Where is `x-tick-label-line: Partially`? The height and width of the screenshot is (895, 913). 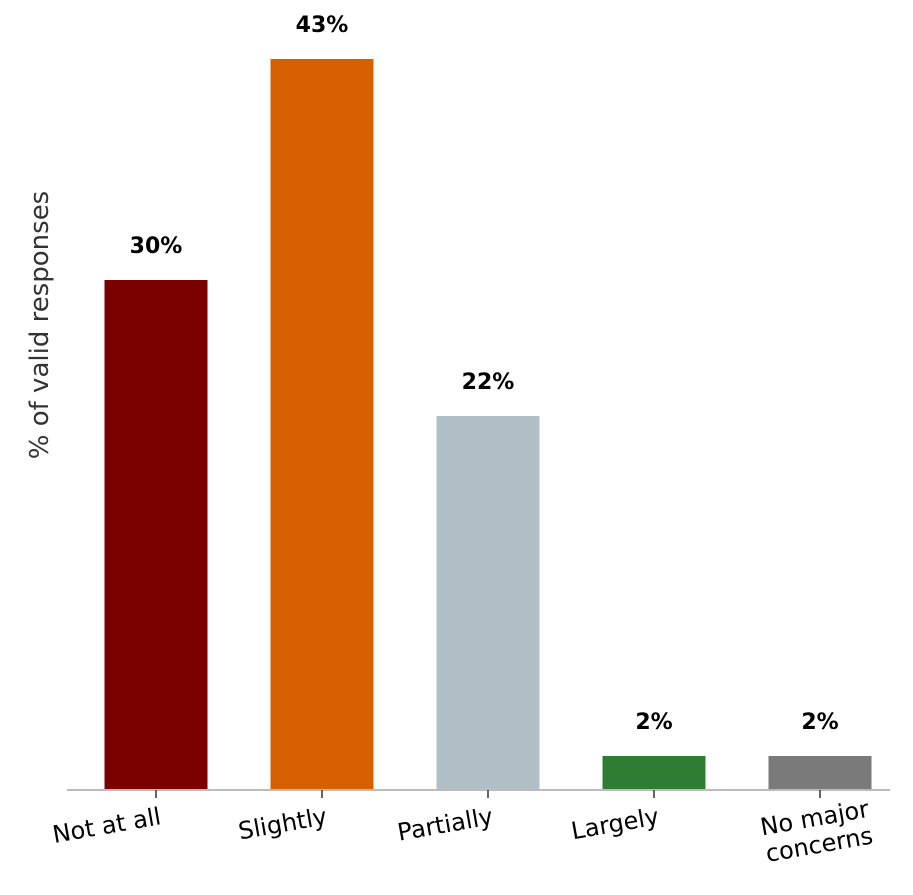
x-tick-label-line: Partially is located at coordinates (445, 824).